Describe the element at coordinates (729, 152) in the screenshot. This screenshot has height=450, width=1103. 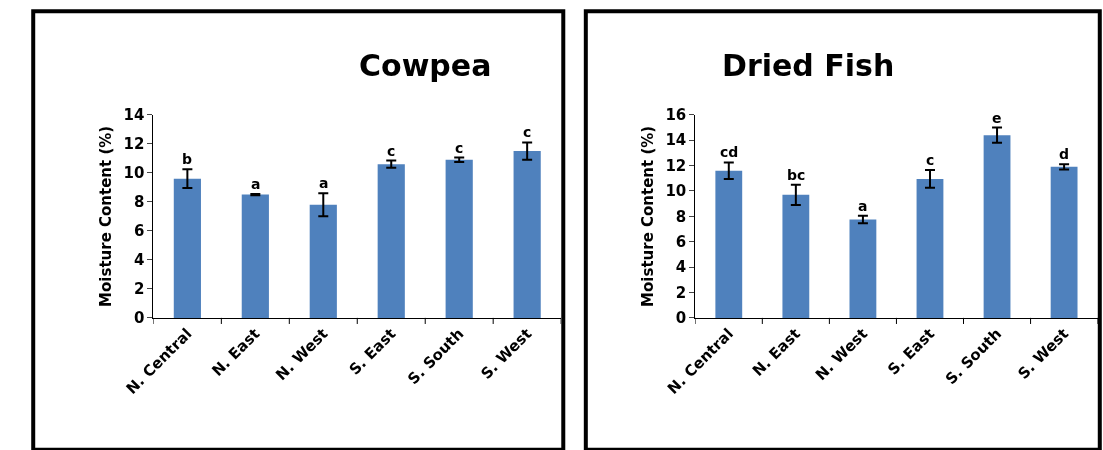
I see `annotation: cd` at that location.